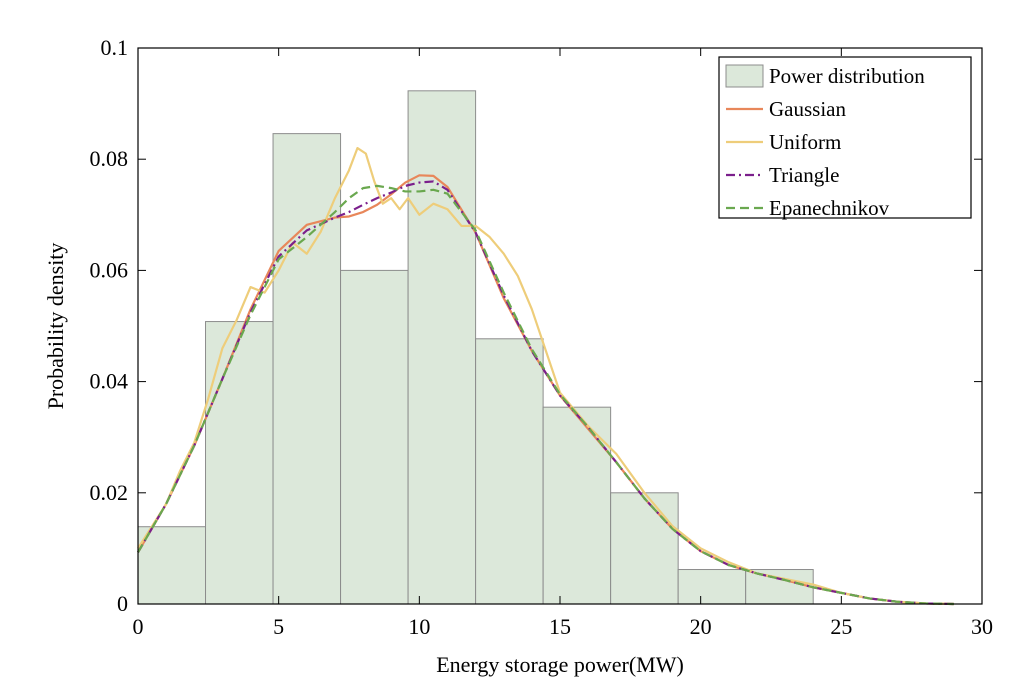  Describe the element at coordinates (807, 109) in the screenshot. I see `legend-label-gaussian: Gaussian` at that location.